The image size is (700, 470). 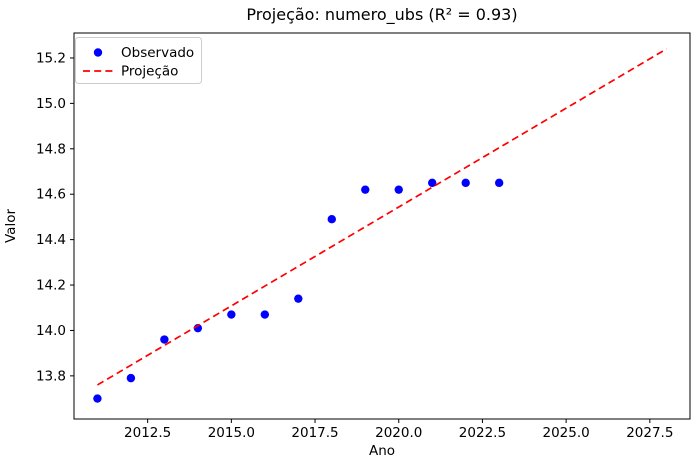 I want to click on y-tick-label: 15.0, so click(x=51, y=104).